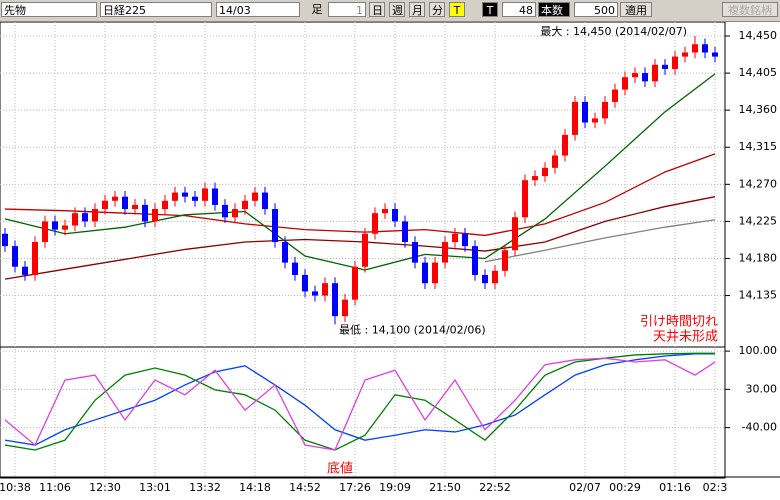 This screenshot has height=500, width=780. I want to click on max-annotation: 最大 : 14,450 (2014/02/07), so click(613, 31).